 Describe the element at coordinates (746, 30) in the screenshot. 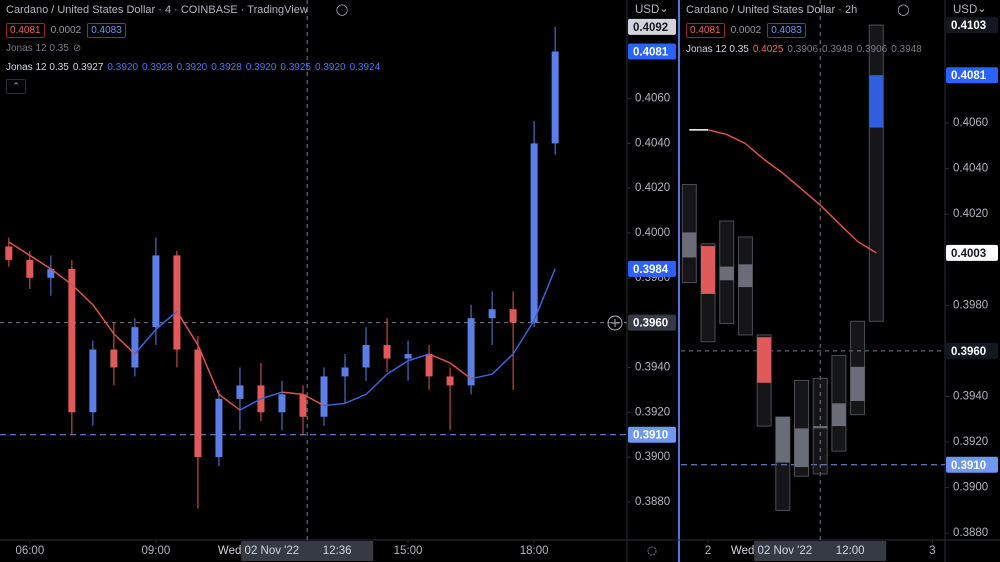

I see `quote: 0.4081 0.0002 0.4083` at that location.